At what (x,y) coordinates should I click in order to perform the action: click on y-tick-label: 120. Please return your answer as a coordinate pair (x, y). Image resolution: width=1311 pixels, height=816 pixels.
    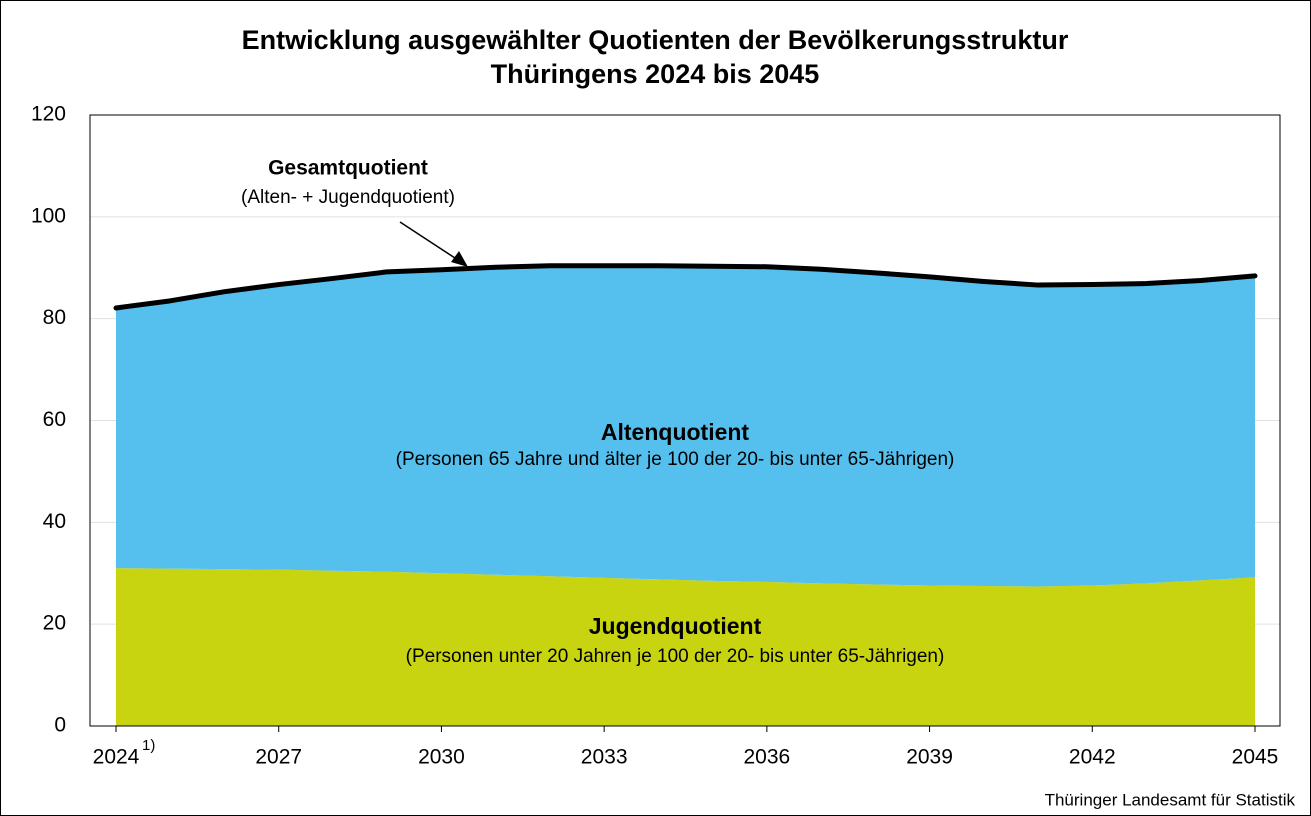
    Looking at the image, I should click on (48, 114).